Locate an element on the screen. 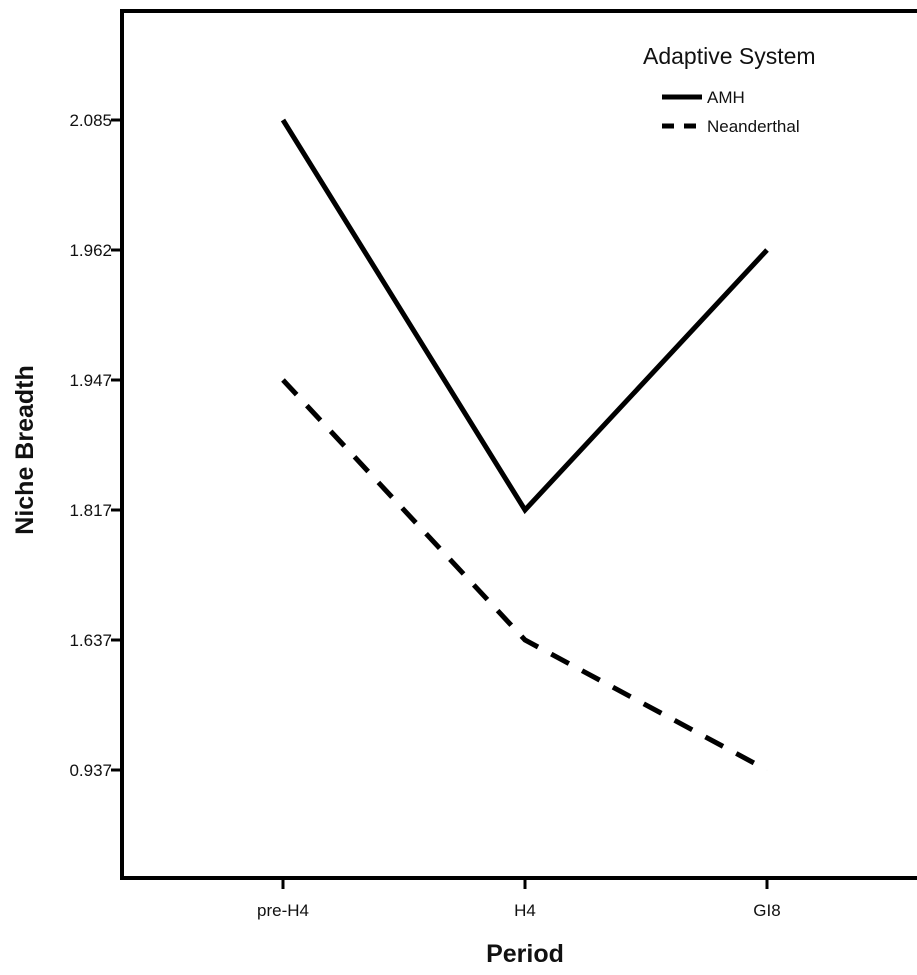 The image size is (917, 975). x-axis: pre-H4 H4 GI8 is located at coordinates (519, 899).